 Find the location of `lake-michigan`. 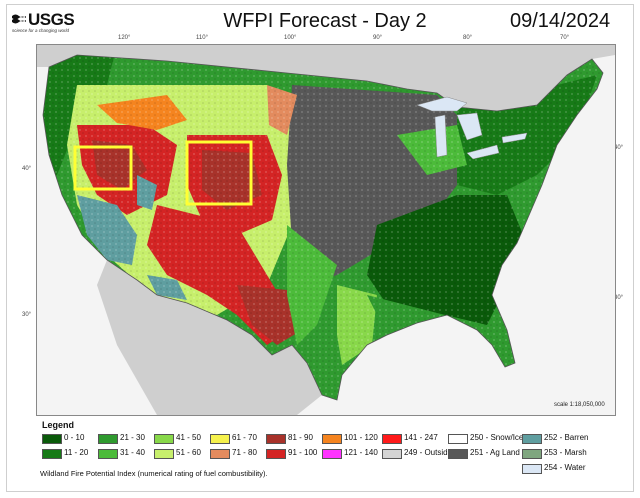

lake-michigan is located at coordinates (441, 136).